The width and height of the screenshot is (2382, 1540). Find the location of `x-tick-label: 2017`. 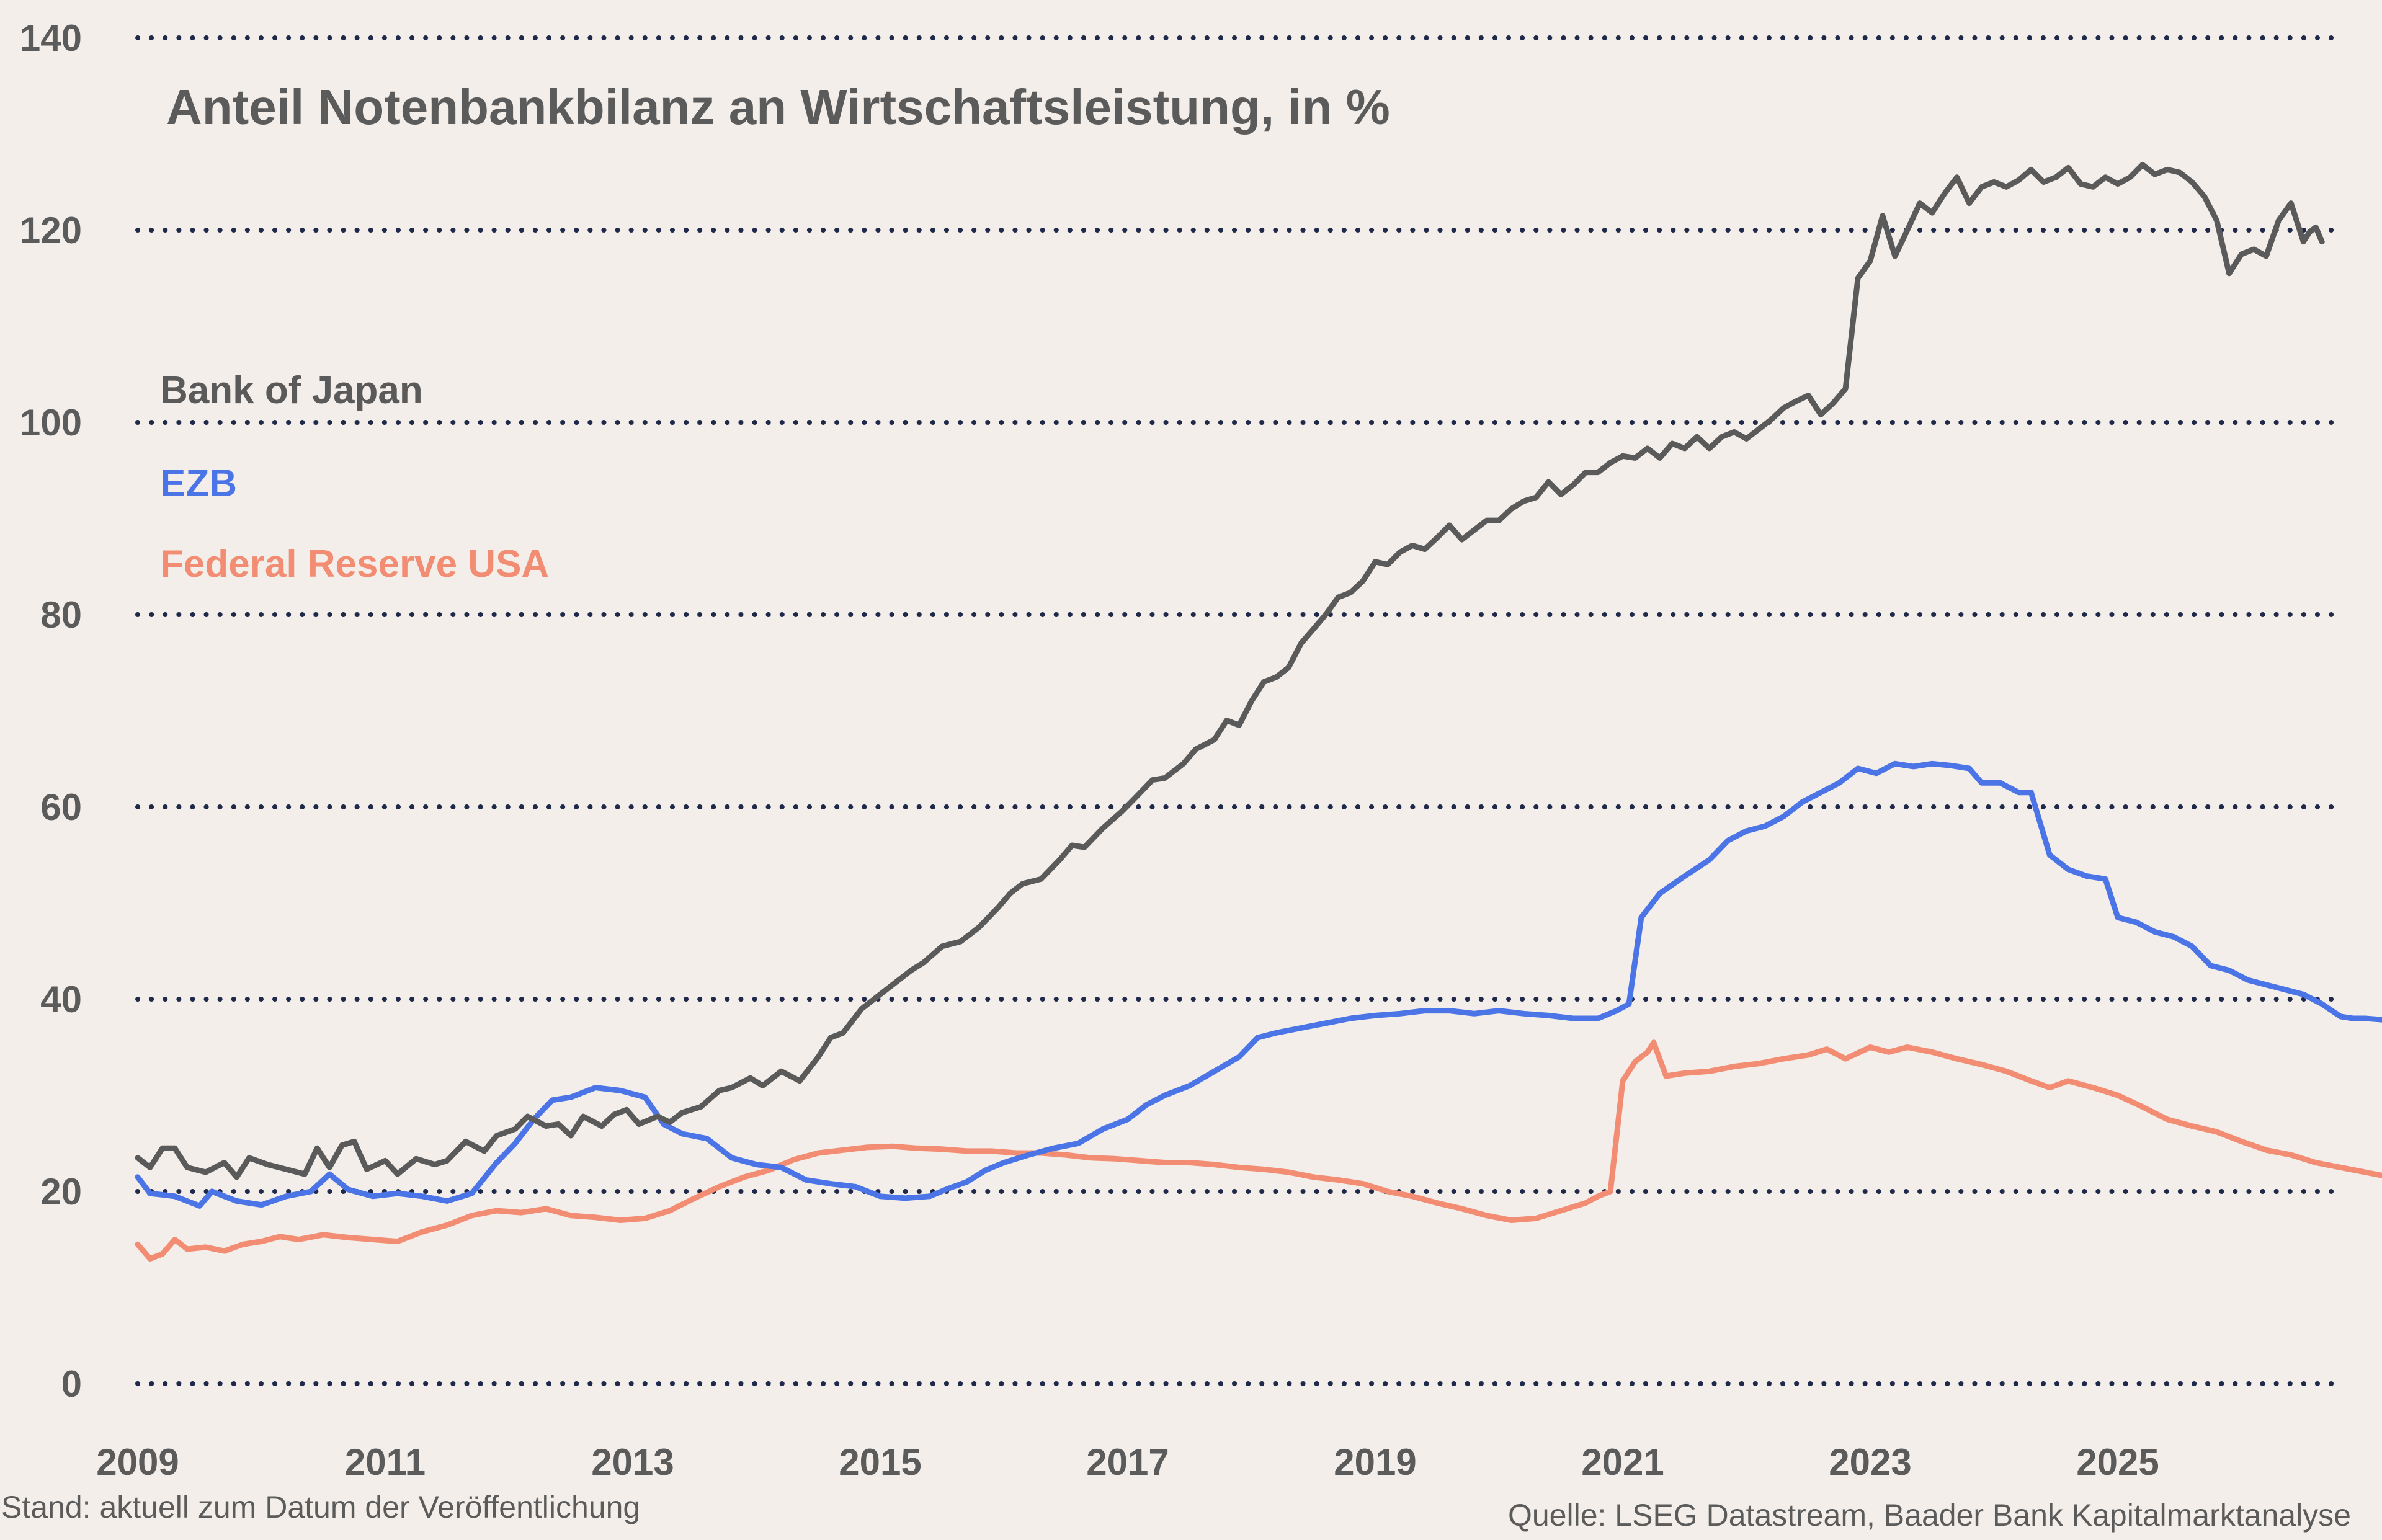

x-tick-label: 2017 is located at coordinates (1128, 1462).